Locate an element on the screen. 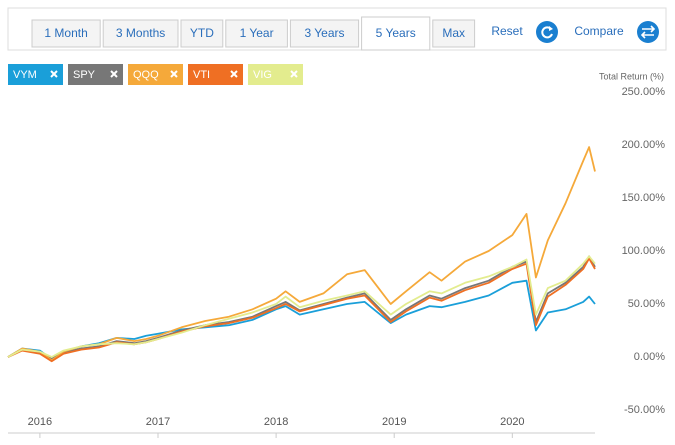  x-tick-label: 2016 is located at coordinates (40, 422).